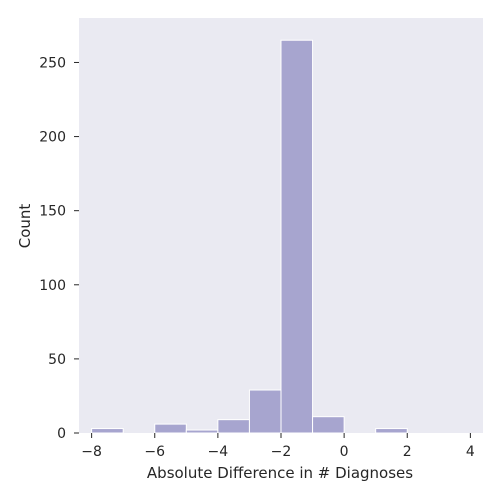 The image size is (500, 500). I want to click on y-ticks-group: 0 50 100 150 200 250, so click(59, 248).